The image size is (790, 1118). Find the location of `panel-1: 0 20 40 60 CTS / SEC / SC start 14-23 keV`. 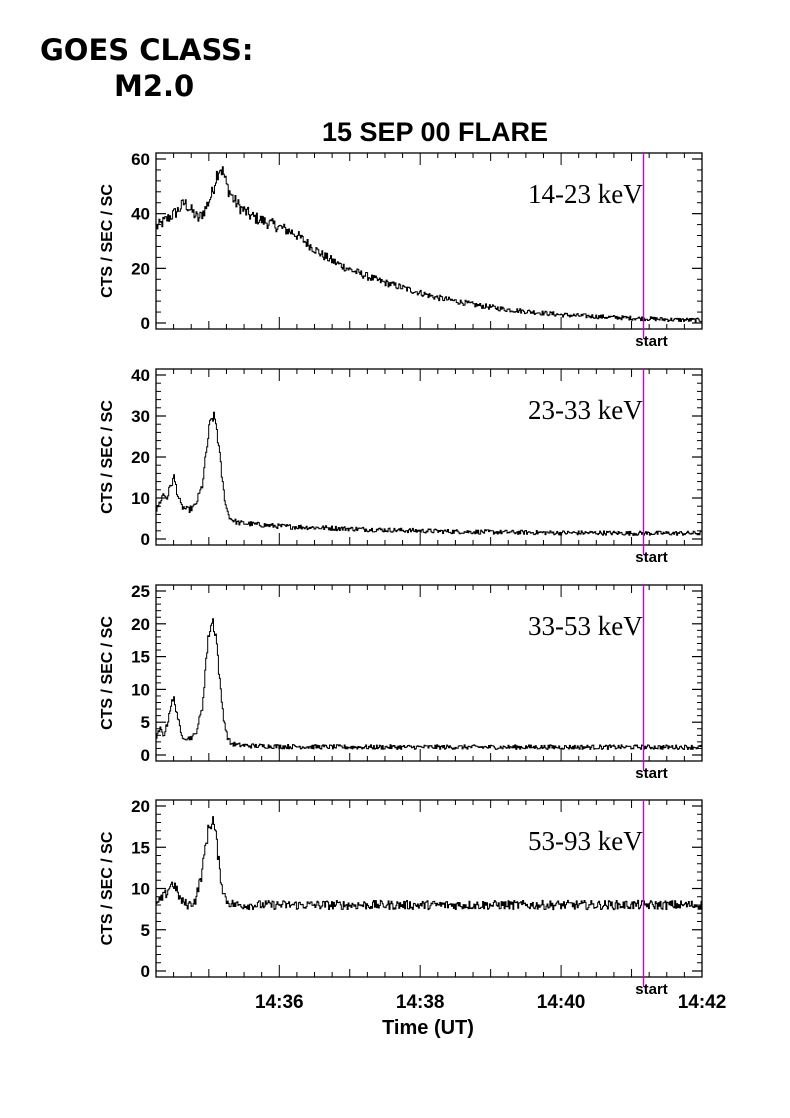

panel-1: 0 20 40 60 CTS / SEC / SC start 14-23 keV is located at coordinates (401, 250).